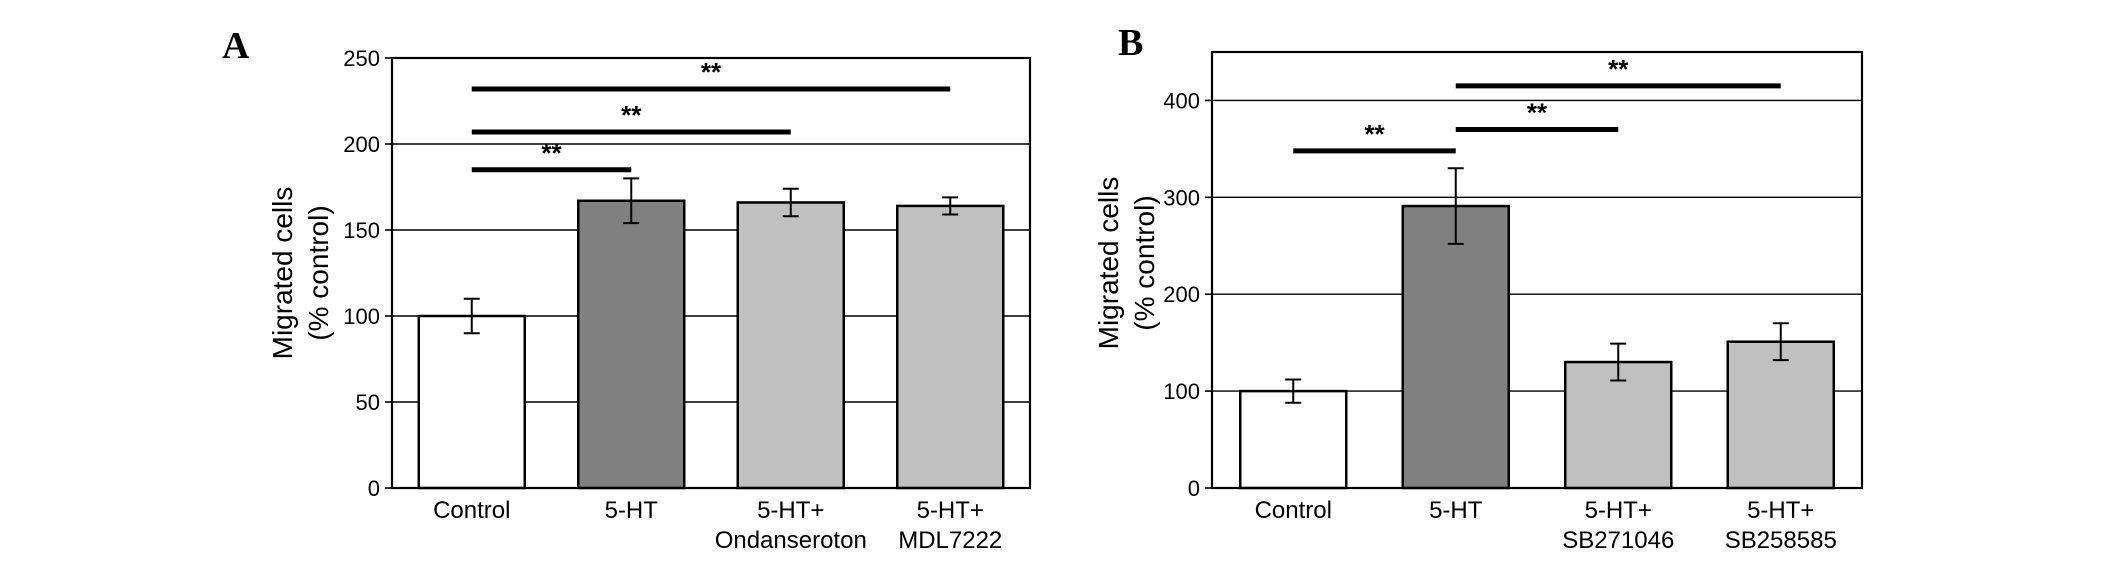 The width and height of the screenshot is (2126, 570). I want to click on y-tick-label: 150, so click(361, 230).